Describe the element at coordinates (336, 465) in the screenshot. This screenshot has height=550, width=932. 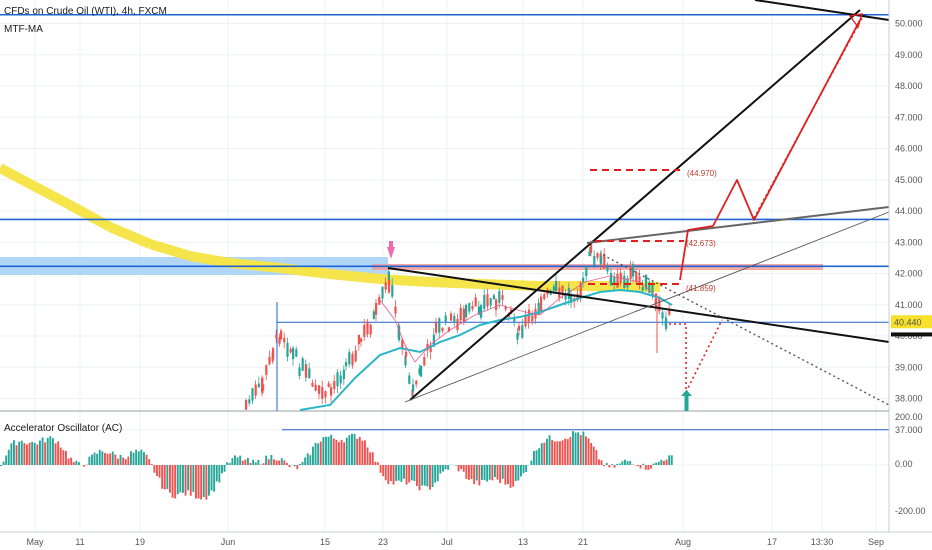
I see `oscillator-bars` at that location.